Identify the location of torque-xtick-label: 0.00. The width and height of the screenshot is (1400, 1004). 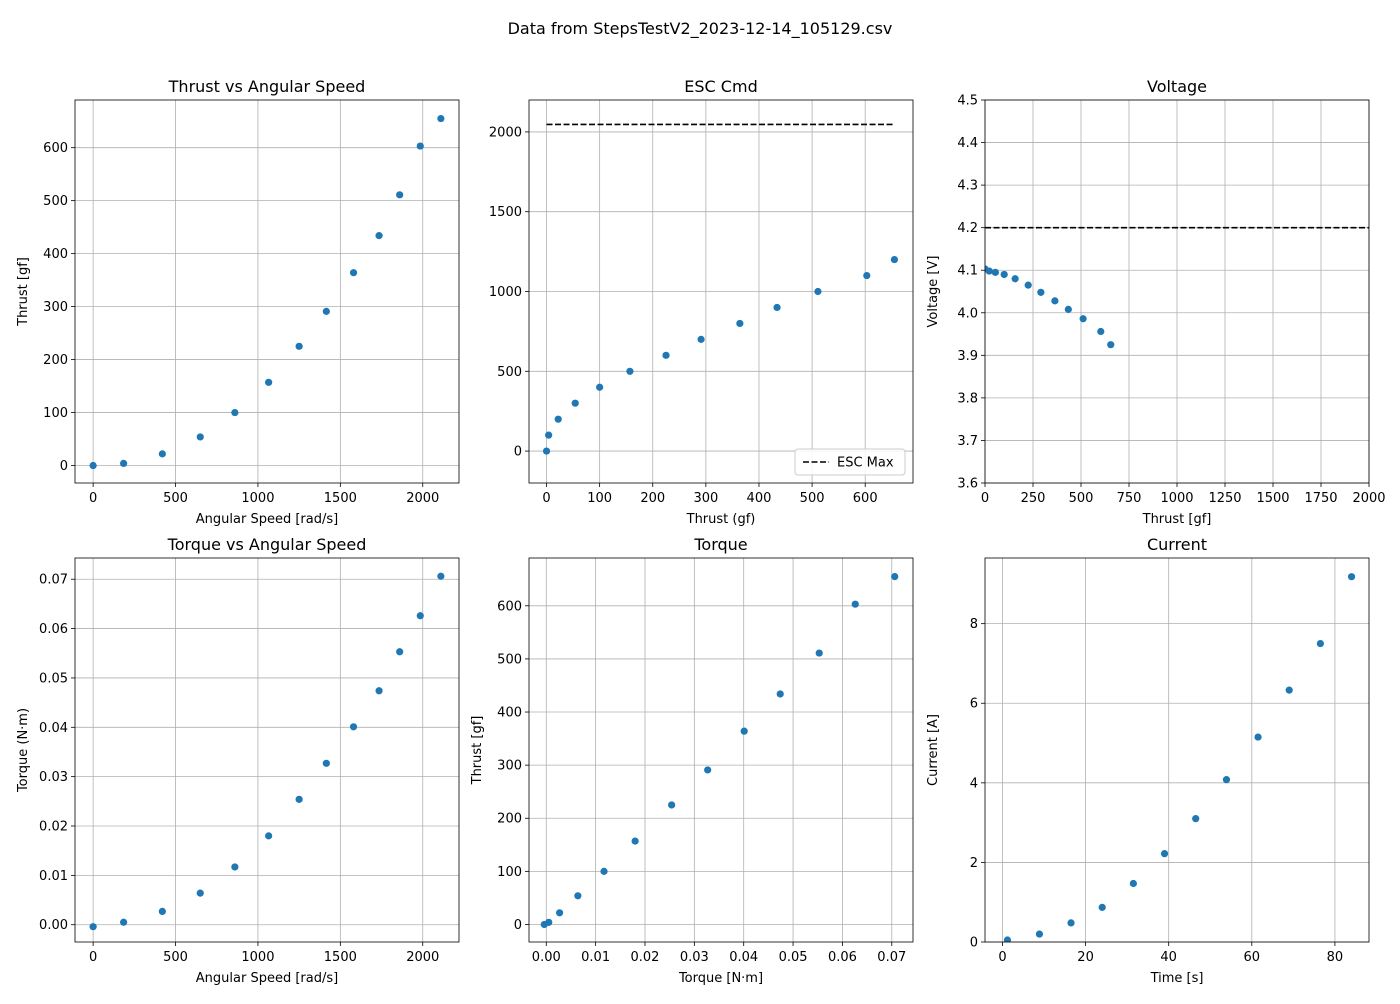
(546, 957).